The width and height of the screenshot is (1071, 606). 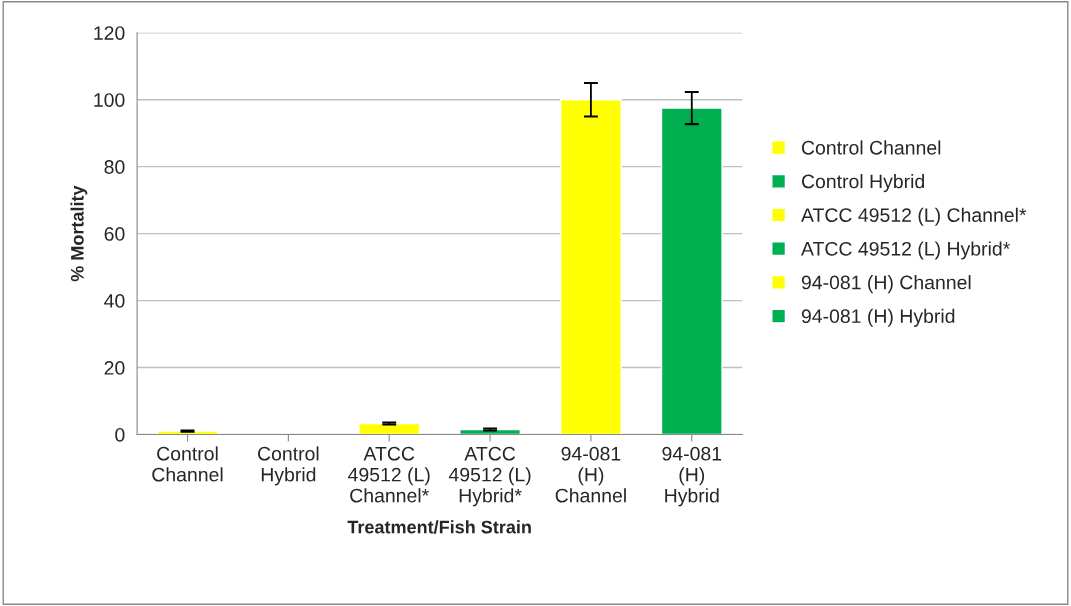 What do you see at coordinates (79, 233) in the screenshot?
I see `y-axis-title: % Mortality` at bounding box center [79, 233].